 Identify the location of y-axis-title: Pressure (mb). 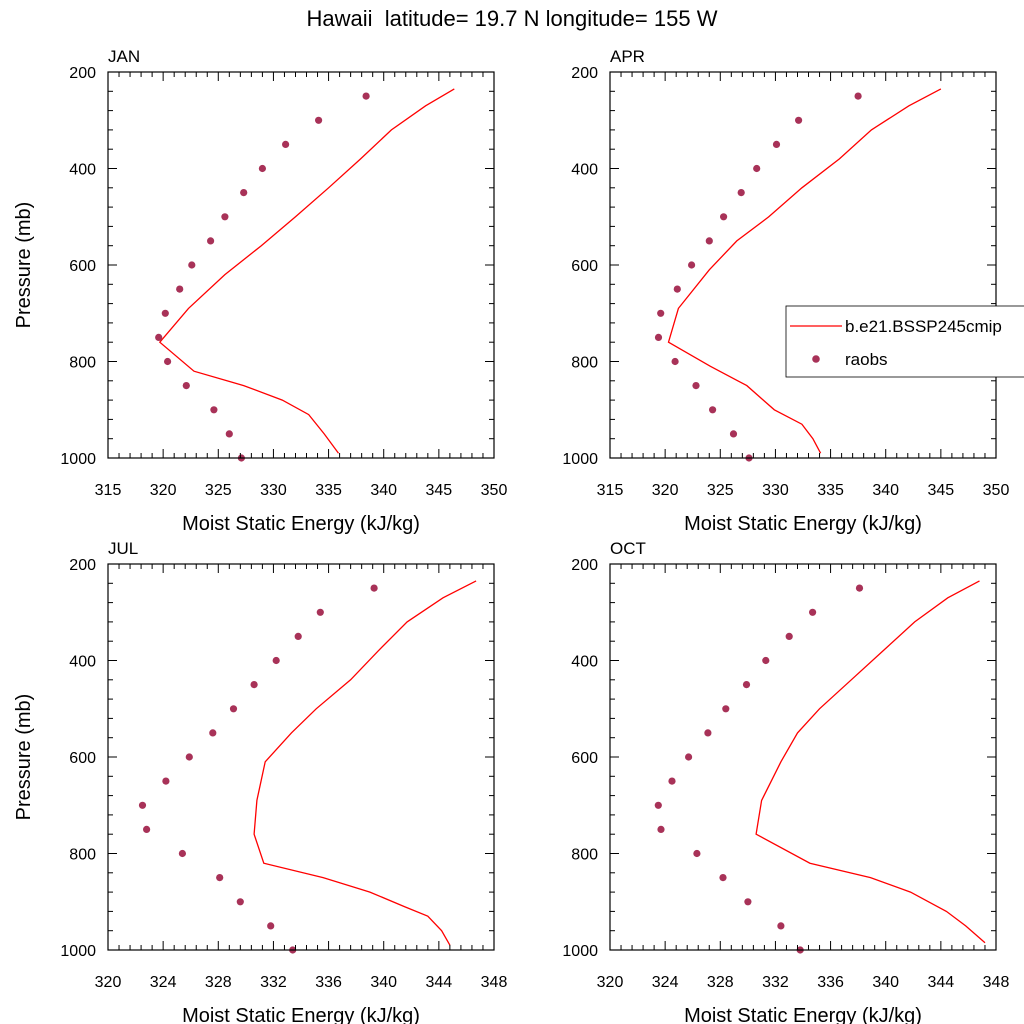
(24, 265).